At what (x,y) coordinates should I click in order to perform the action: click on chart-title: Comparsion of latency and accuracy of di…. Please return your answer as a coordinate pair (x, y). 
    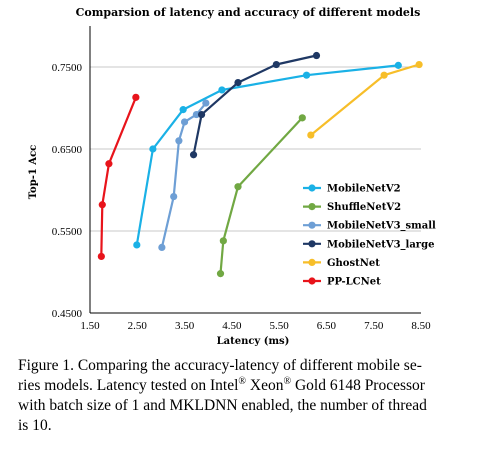
    Looking at the image, I should click on (248, 12).